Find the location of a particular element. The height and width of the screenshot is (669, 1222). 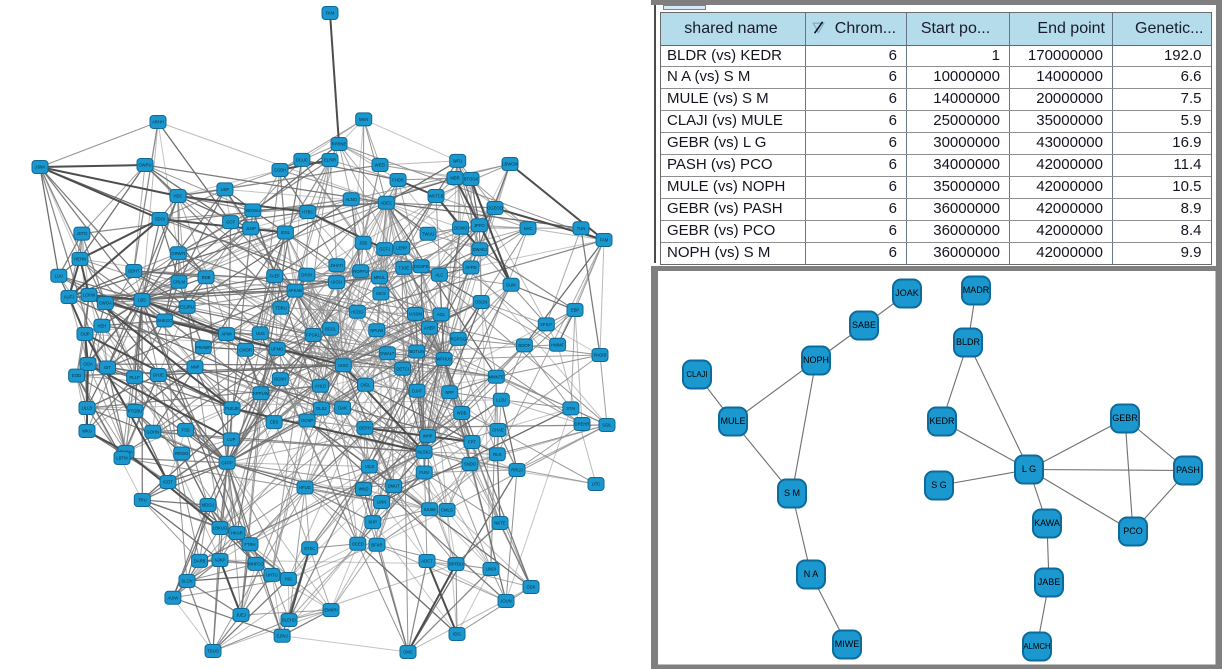

svg-text: NPUW is located at coordinates (376, 330).